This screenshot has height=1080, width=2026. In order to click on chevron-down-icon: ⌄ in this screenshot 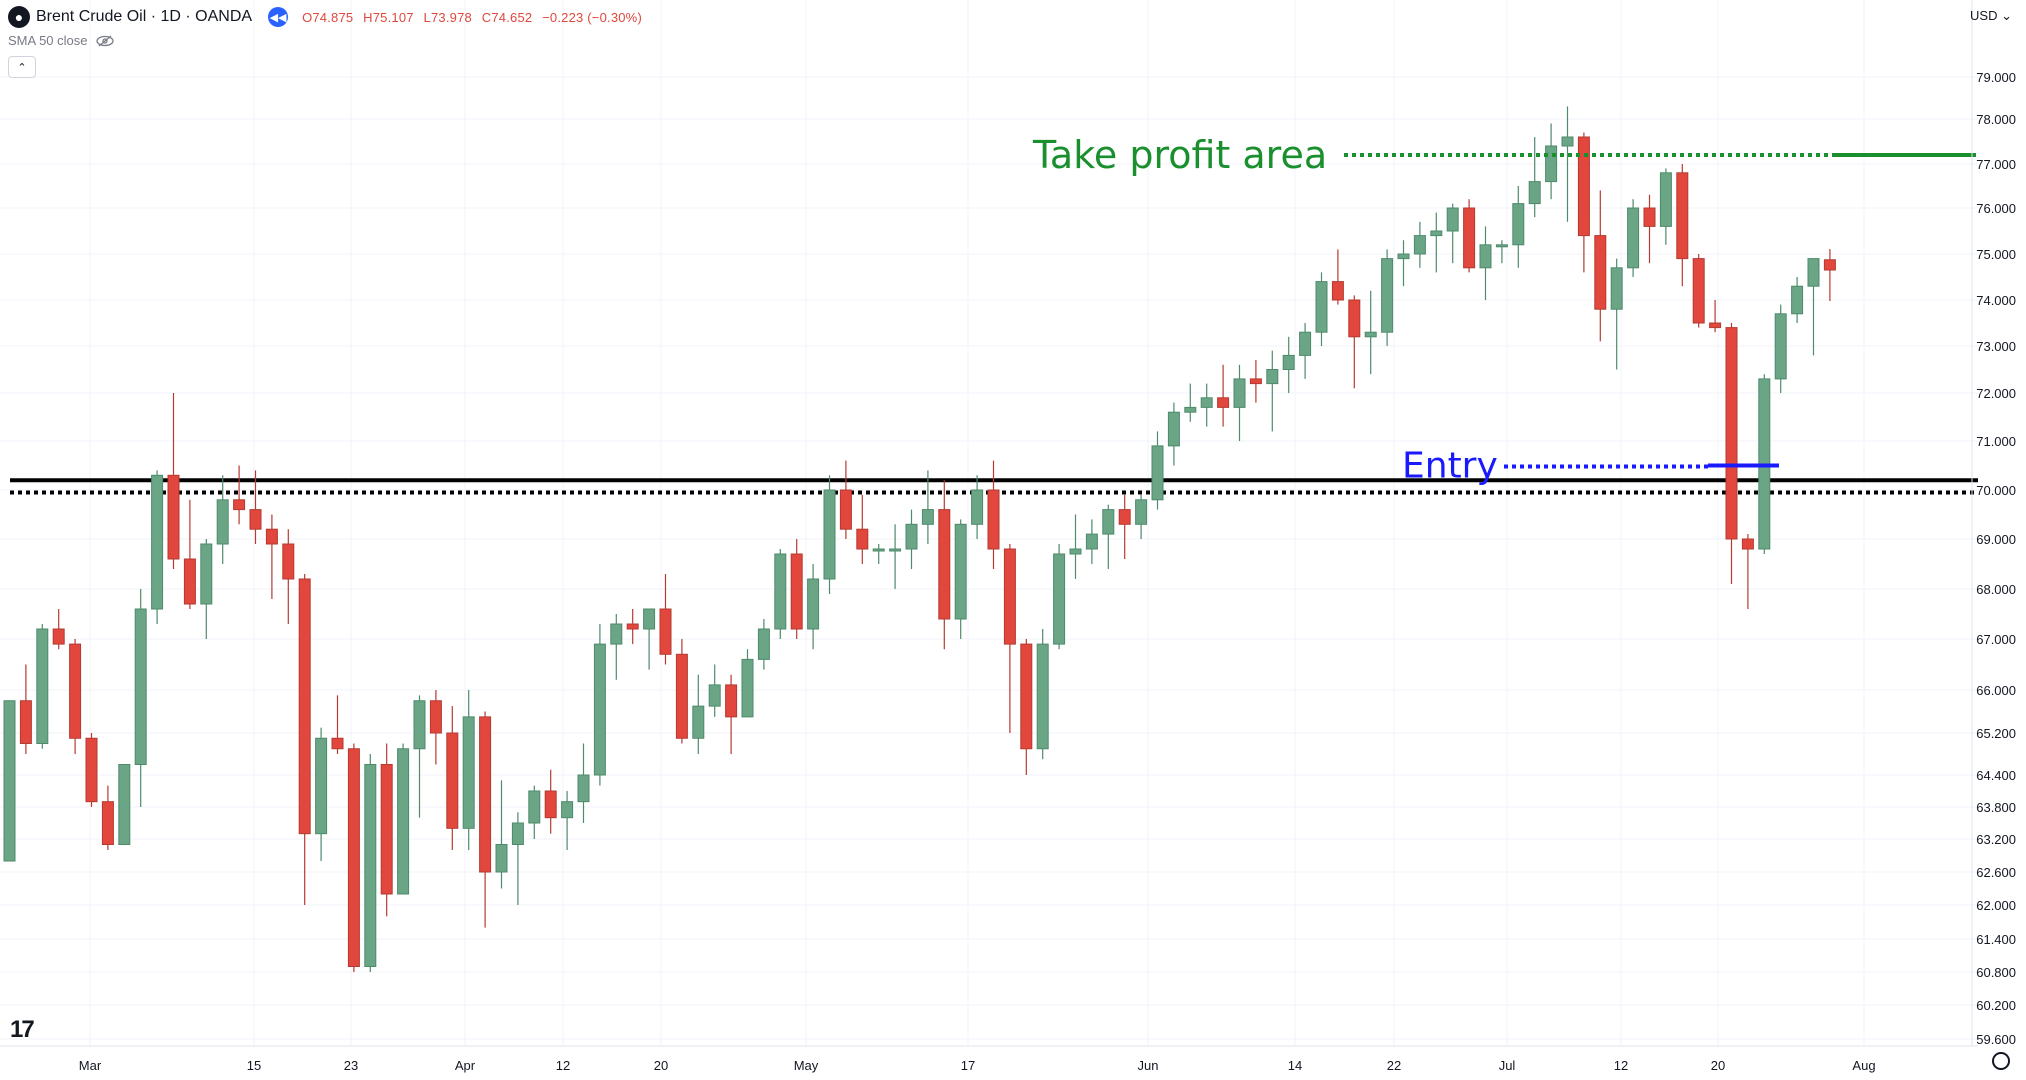, I will do `click(2006, 15)`.